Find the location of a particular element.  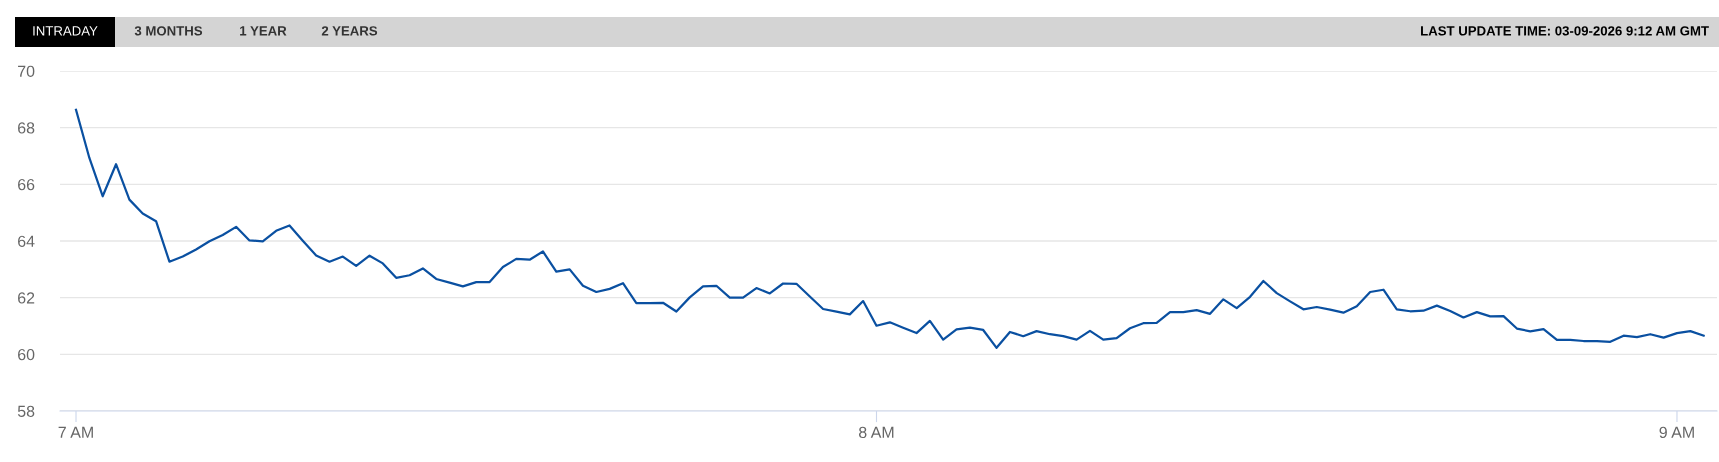

y-tick-label: 68 is located at coordinates (26, 128).